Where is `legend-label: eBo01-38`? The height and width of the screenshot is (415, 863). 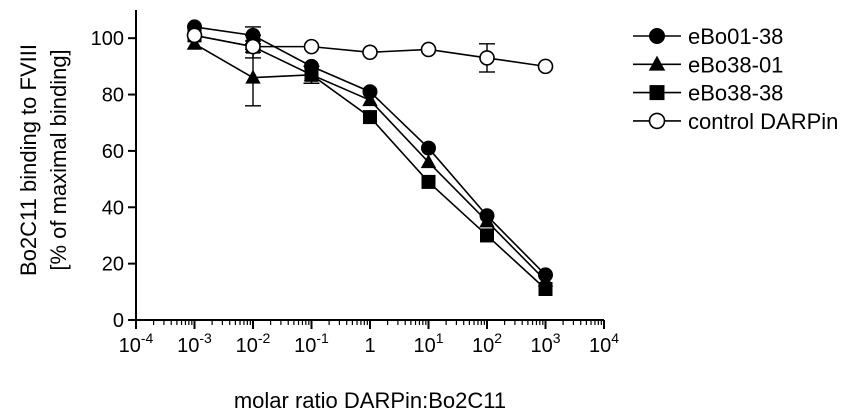 legend-label: eBo01-38 is located at coordinates (735, 36).